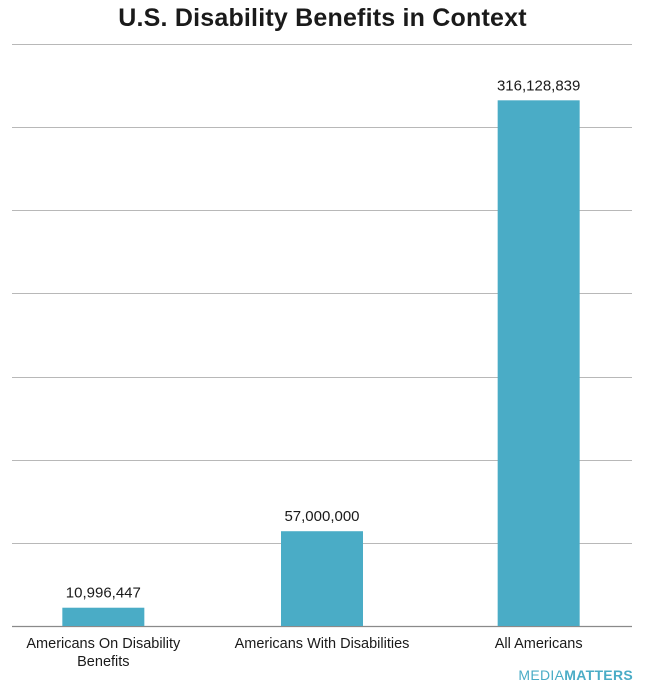 This screenshot has height=691, width=645. Describe the element at coordinates (321, 516) in the screenshot. I see `data-label: 57,000,000` at that location.